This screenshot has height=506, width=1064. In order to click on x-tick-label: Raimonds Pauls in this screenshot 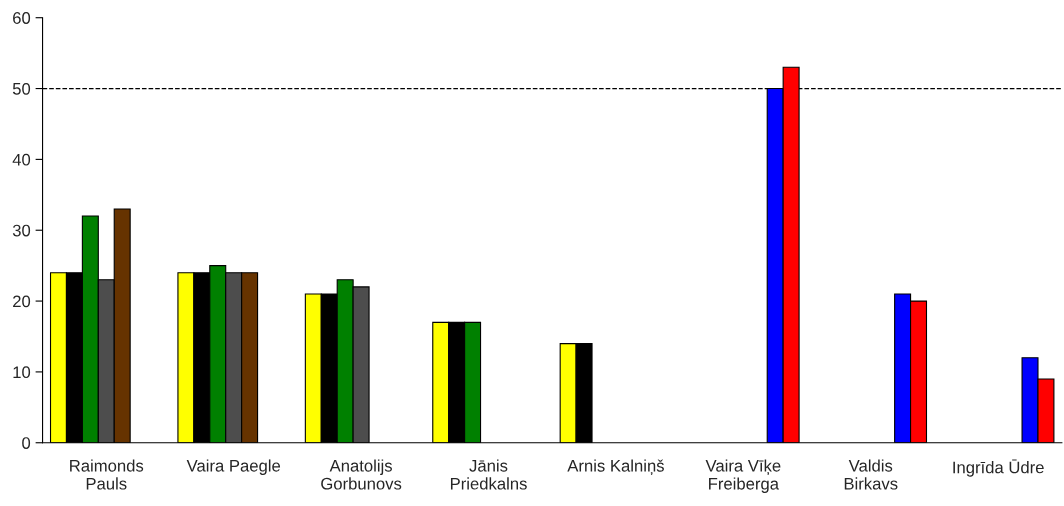, I will do `click(107, 474)`.